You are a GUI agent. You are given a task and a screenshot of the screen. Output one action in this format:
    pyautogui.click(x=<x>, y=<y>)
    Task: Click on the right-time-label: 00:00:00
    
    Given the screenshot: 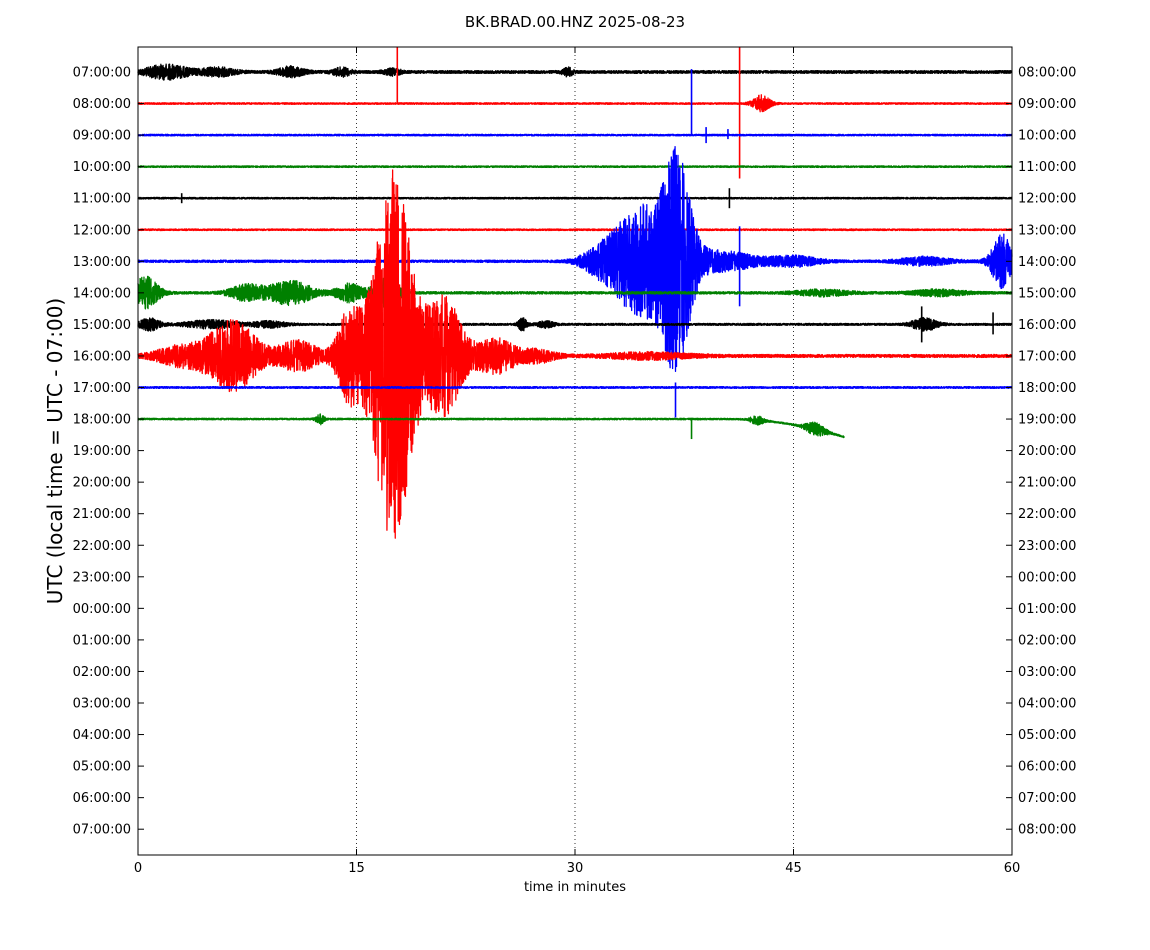 What is the action you would take?
    pyautogui.click(x=1047, y=577)
    